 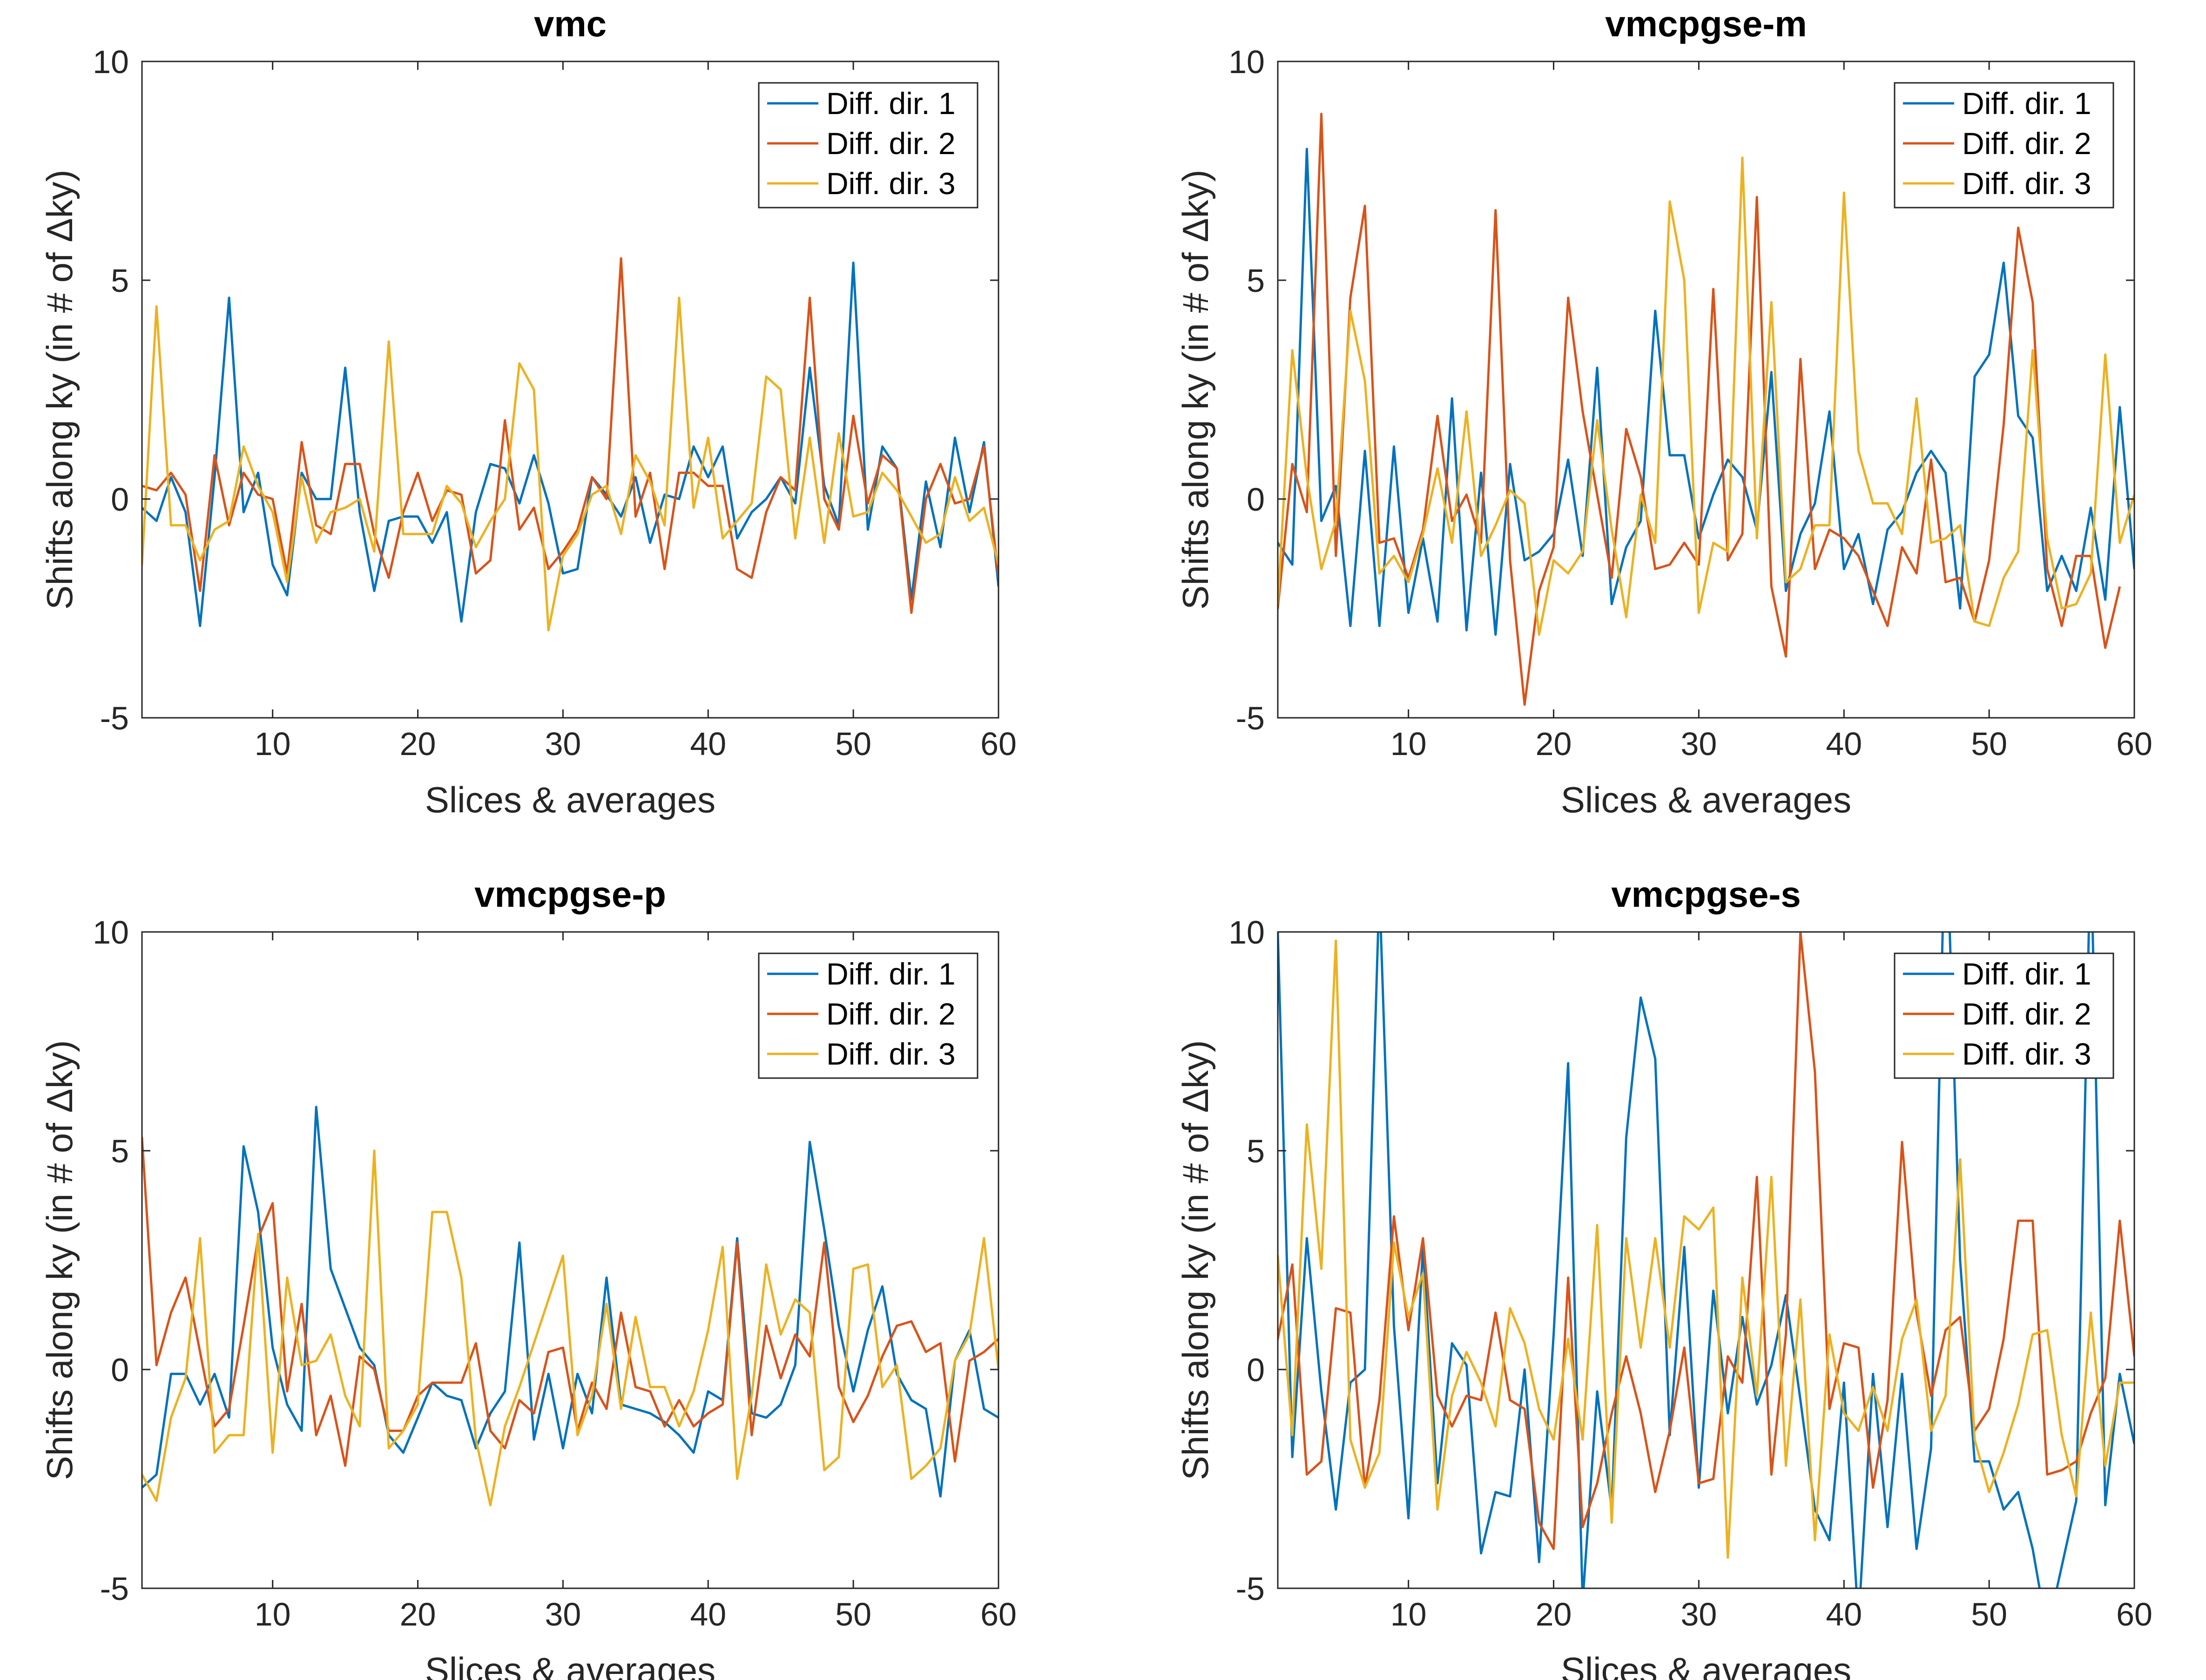 I want to click on plot-title: vmc, so click(x=570, y=24).